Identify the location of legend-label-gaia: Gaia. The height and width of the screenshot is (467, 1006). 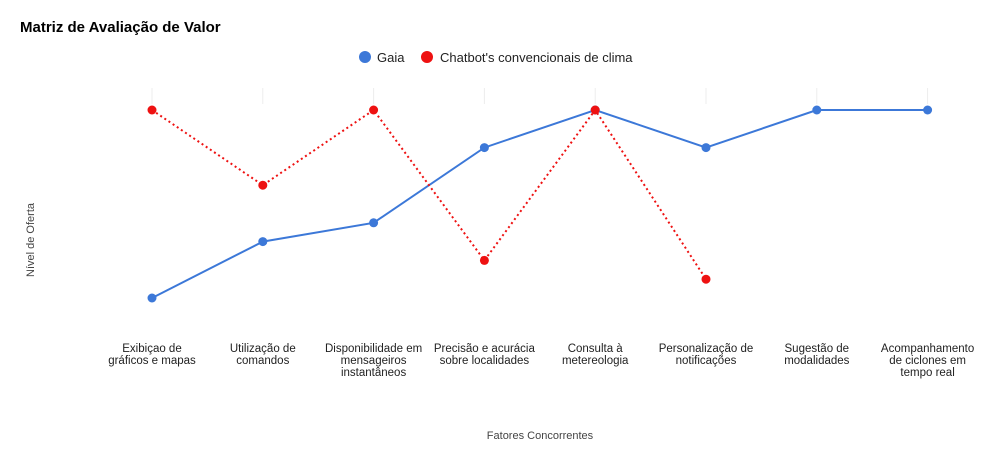
(391, 57).